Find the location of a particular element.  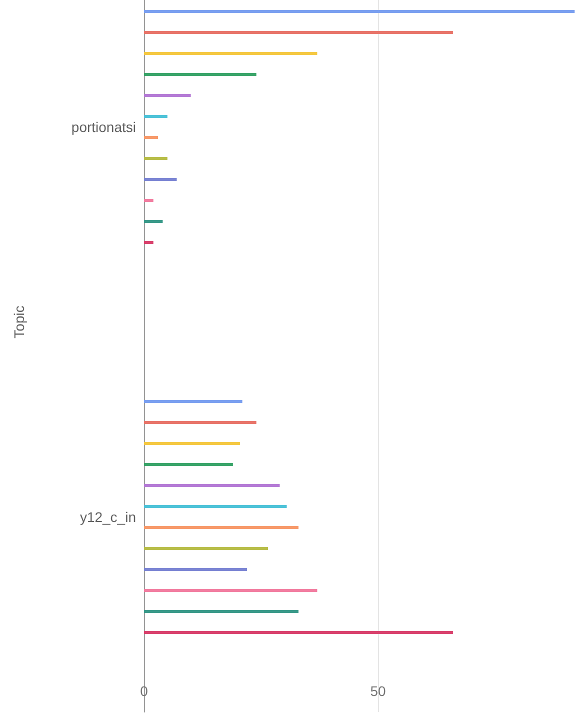

y-axis-title: Topic is located at coordinates (19, 322).